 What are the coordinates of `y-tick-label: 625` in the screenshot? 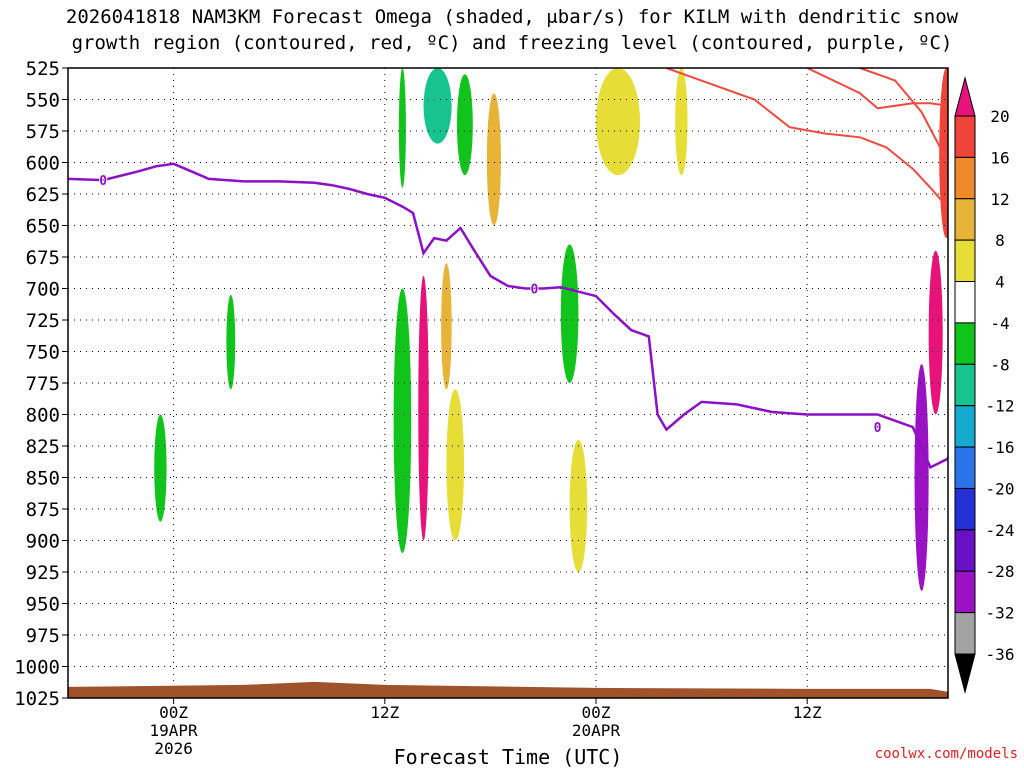 It's located at (43, 195).